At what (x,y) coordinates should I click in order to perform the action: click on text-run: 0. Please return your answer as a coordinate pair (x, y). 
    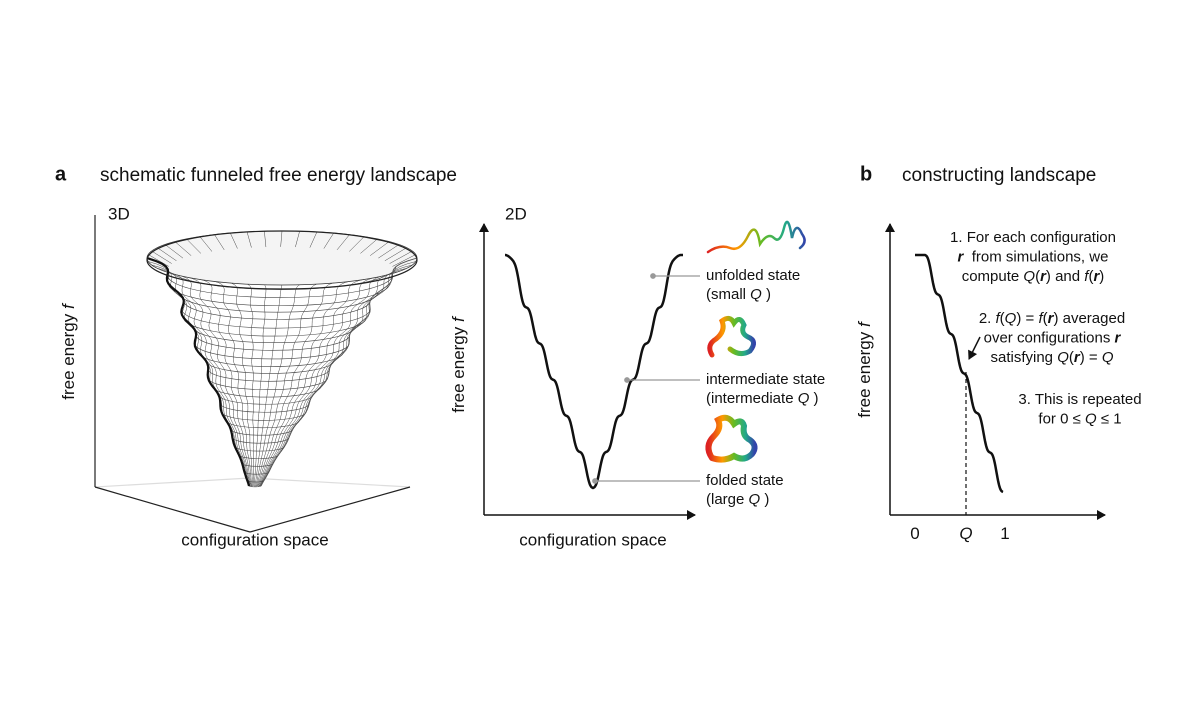
    Looking at the image, I should click on (914, 533).